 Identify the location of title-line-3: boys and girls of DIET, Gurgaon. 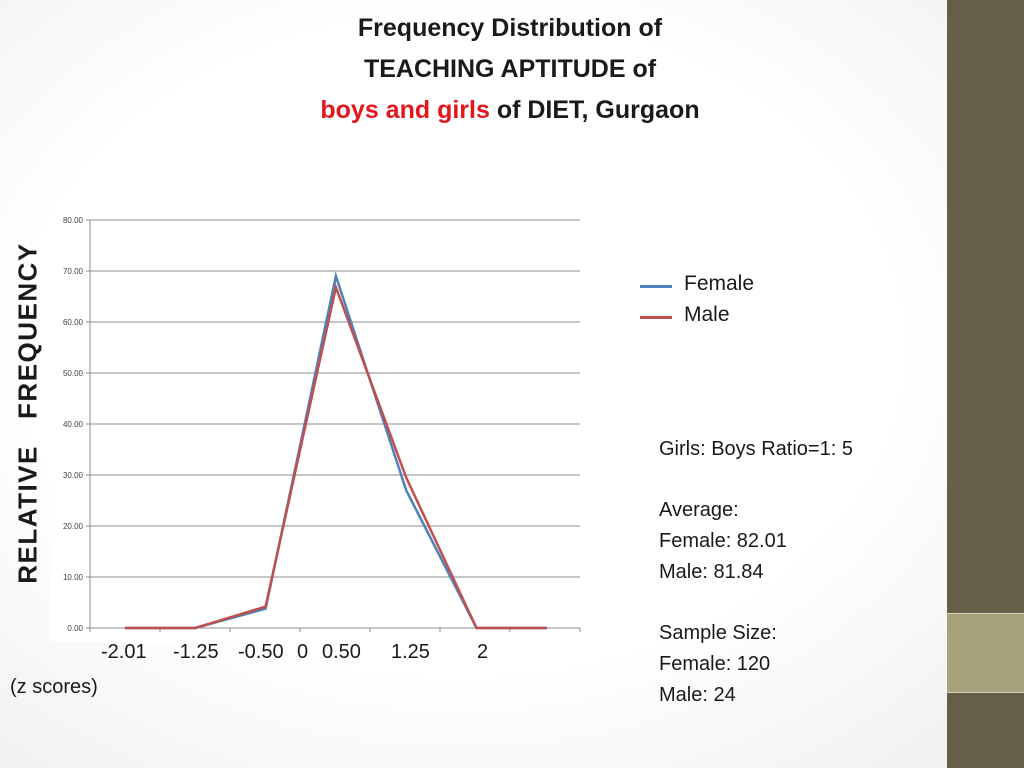
(510, 110).